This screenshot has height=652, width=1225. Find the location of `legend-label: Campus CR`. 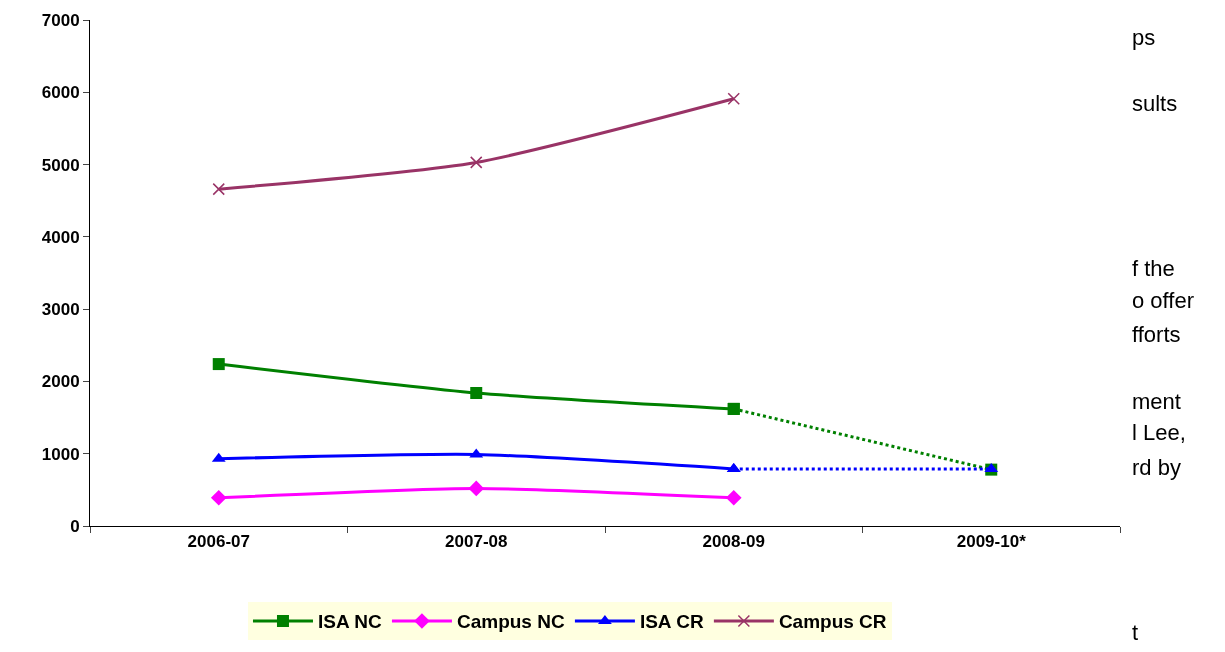

legend-label: Campus CR is located at coordinates (832, 622).